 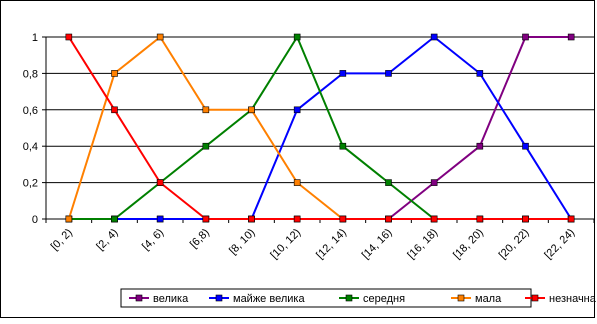 What do you see at coordinates (285, 244) in the screenshot?
I see `x-tick-label: [10, 12)` at bounding box center [285, 244].